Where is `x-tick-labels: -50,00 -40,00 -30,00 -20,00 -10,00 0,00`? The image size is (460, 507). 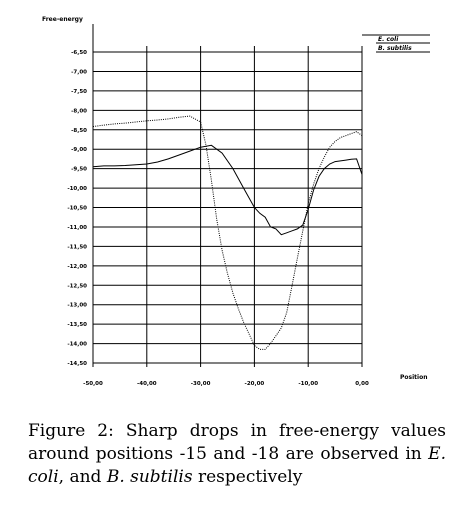 x-tick-labels: -50,00 -40,00 -30,00 -20,00 -10,00 0,00 is located at coordinates (226, 384).